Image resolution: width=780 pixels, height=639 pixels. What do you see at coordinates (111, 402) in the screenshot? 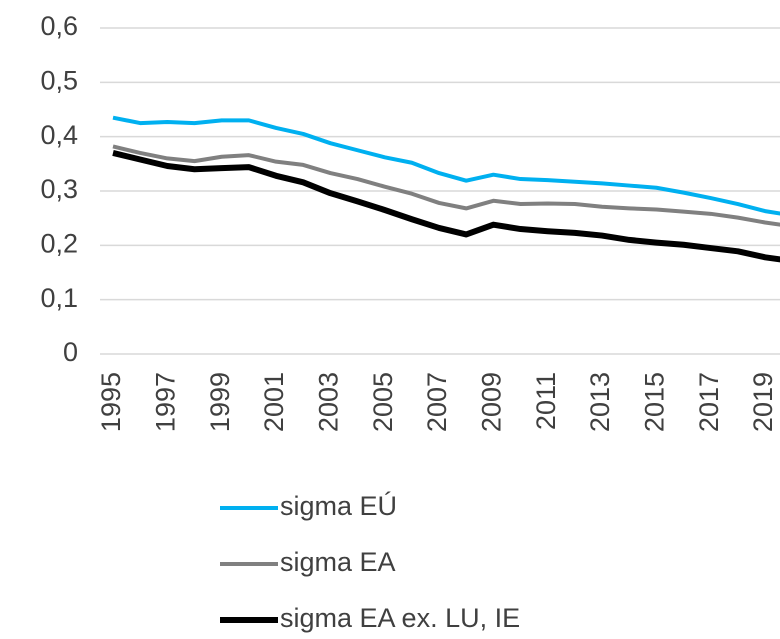
I see `x-tick-label: 1995` at bounding box center [111, 402].